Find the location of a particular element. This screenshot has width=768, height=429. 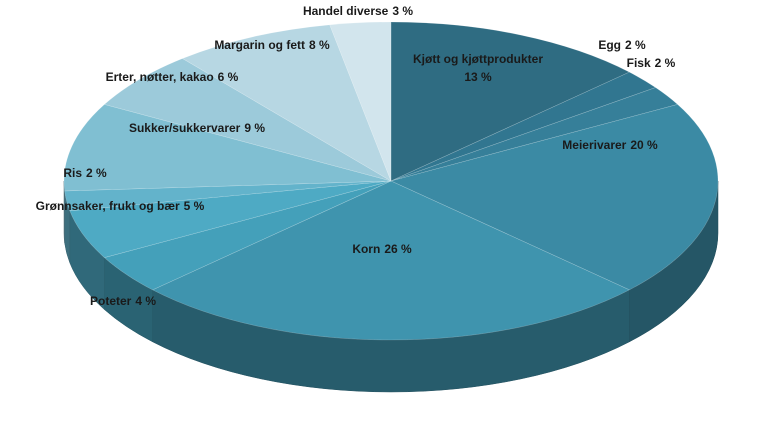

value-label: 13 % is located at coordinates (478, 77).